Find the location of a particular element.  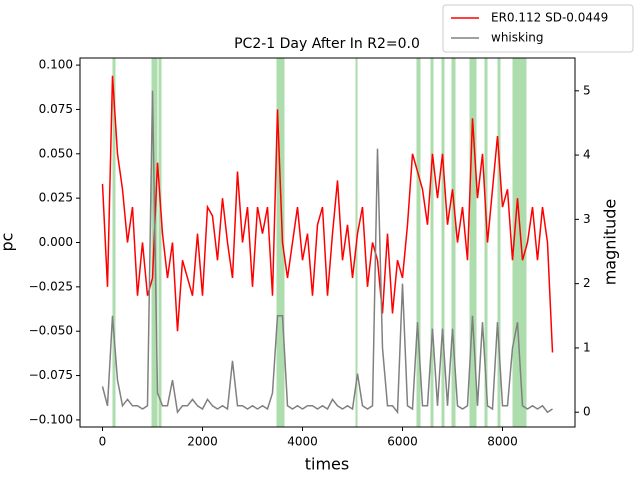

chart-title: PC2-1 Day After In R2=0.0 is located at coordinates (327, 44).